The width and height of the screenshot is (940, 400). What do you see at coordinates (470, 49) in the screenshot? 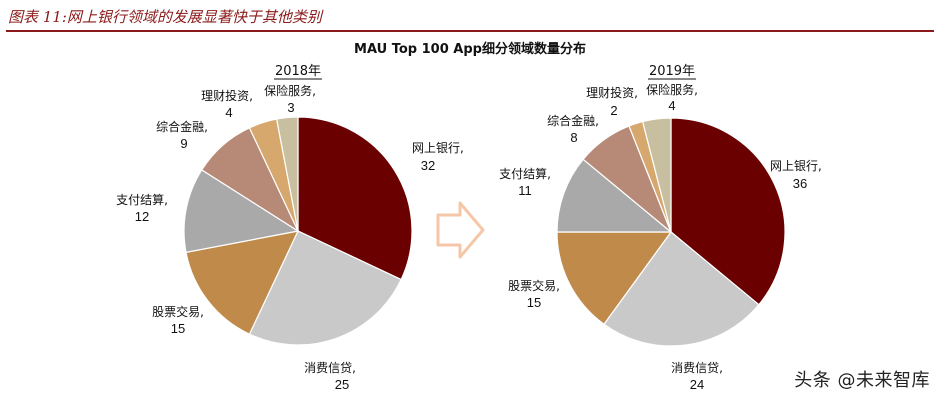
I see `chart-title: MAU Top 100 App细分领域数量分布` at bounding box center [470, 49].